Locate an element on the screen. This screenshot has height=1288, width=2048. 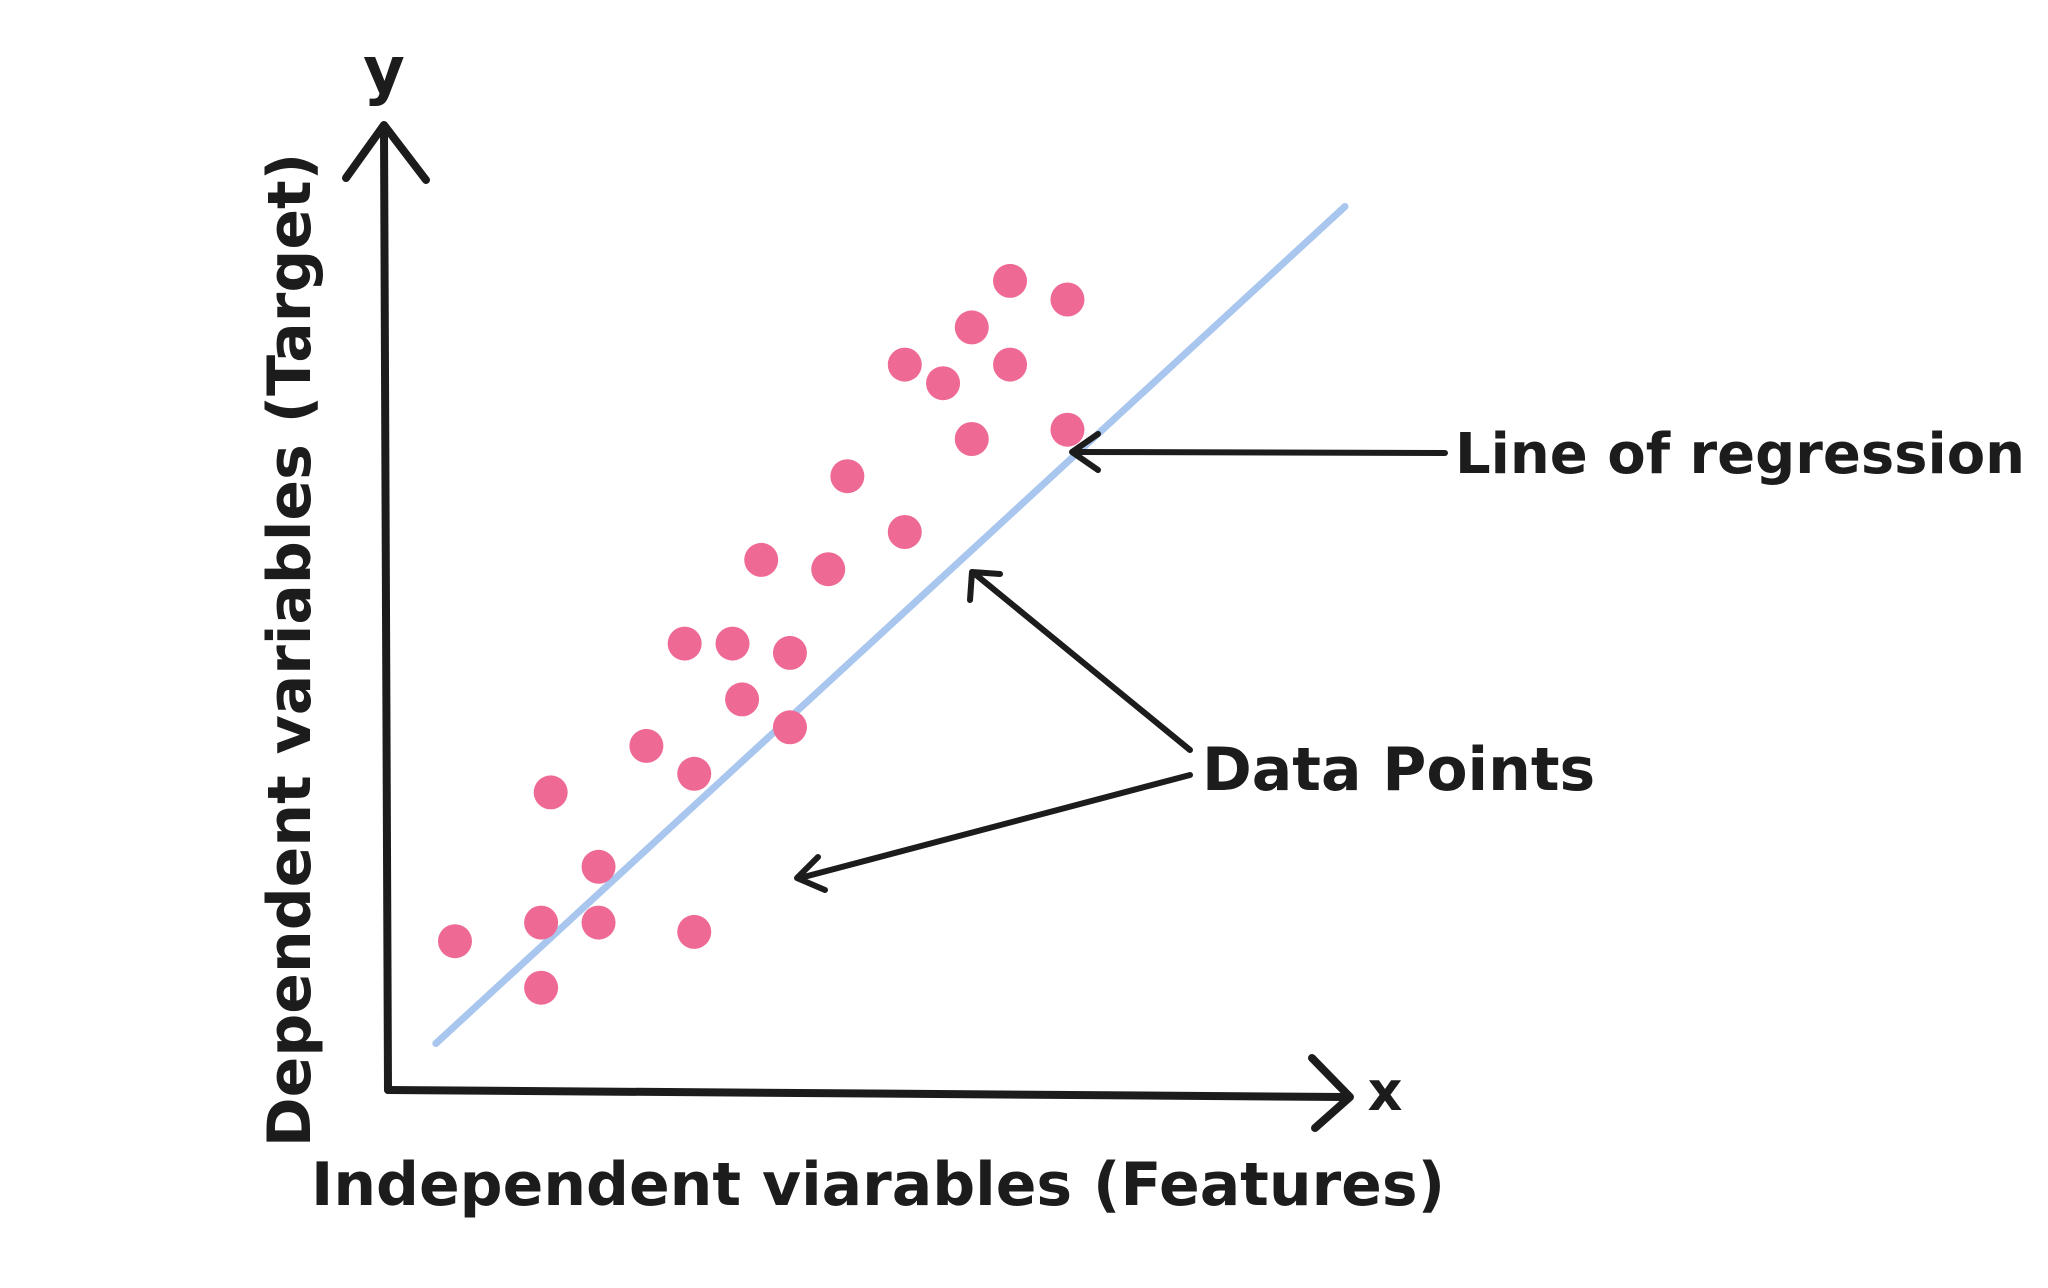
regression-label: Line of regression is located at coordinates (1740, 454).